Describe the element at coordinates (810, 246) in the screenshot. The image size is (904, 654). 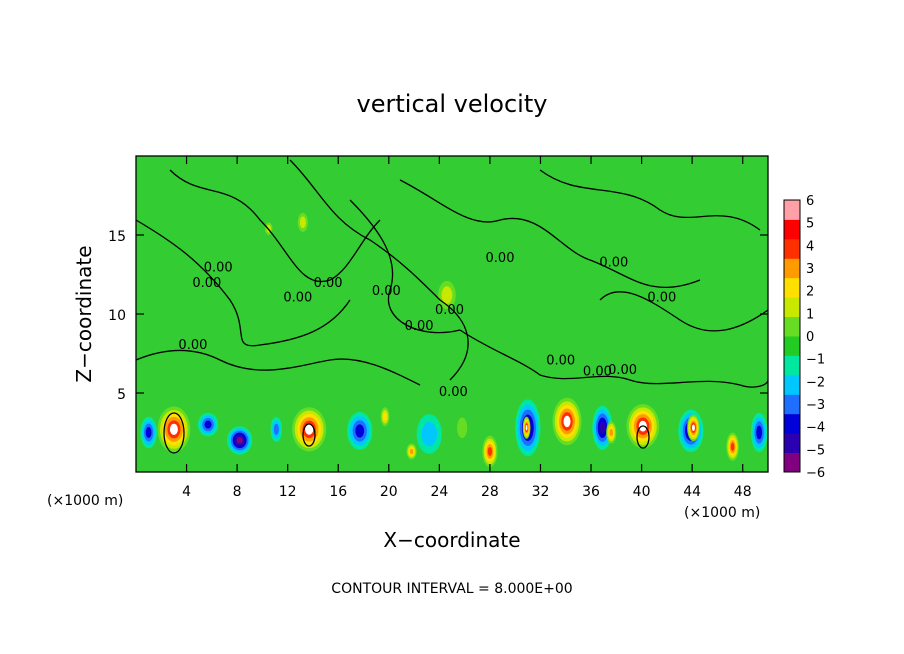
I see `colorbar-tick-label: 4` at that location.